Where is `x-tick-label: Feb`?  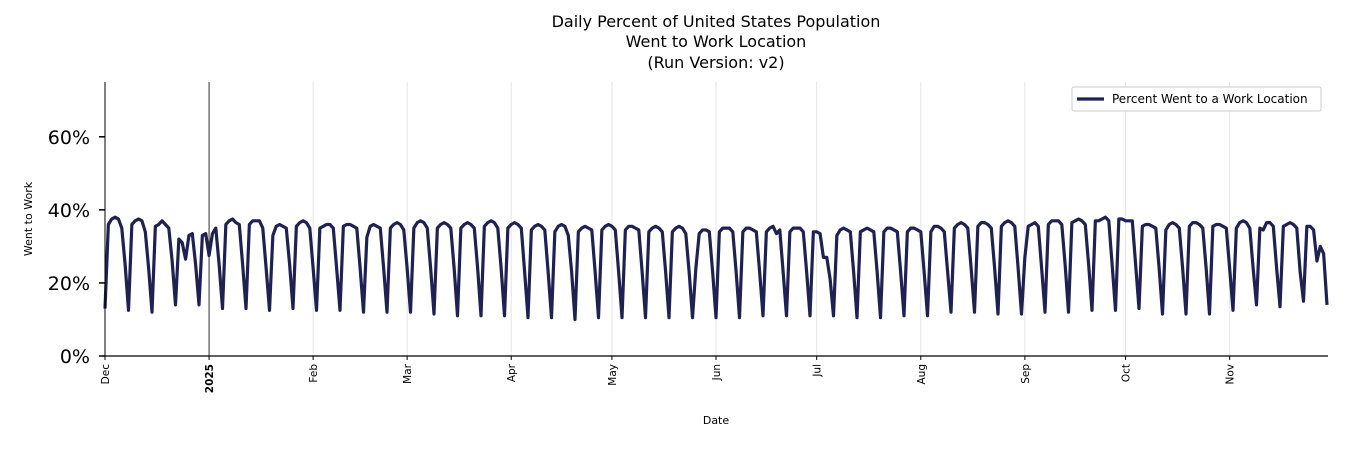 x-tick-label: Feb is located at coordinates (314, 373).